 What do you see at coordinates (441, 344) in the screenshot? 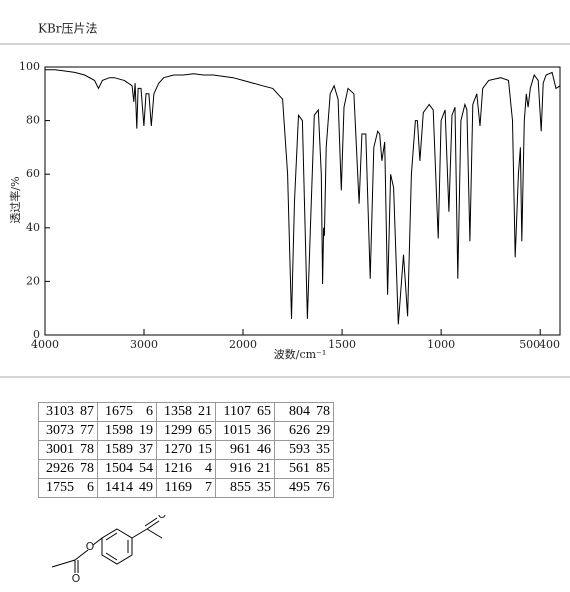
I see `x-tick-label: 1000` at bounding box center [441, 344].